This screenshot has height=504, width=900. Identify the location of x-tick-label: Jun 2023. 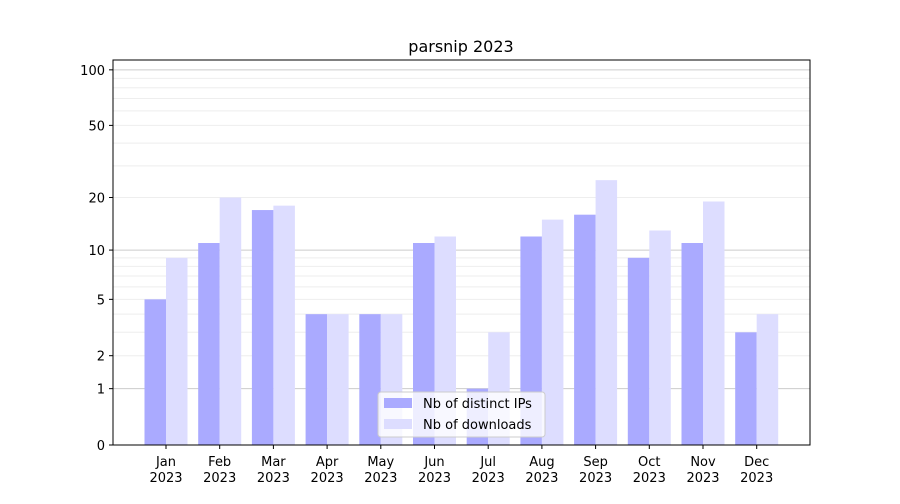
(434, 470).